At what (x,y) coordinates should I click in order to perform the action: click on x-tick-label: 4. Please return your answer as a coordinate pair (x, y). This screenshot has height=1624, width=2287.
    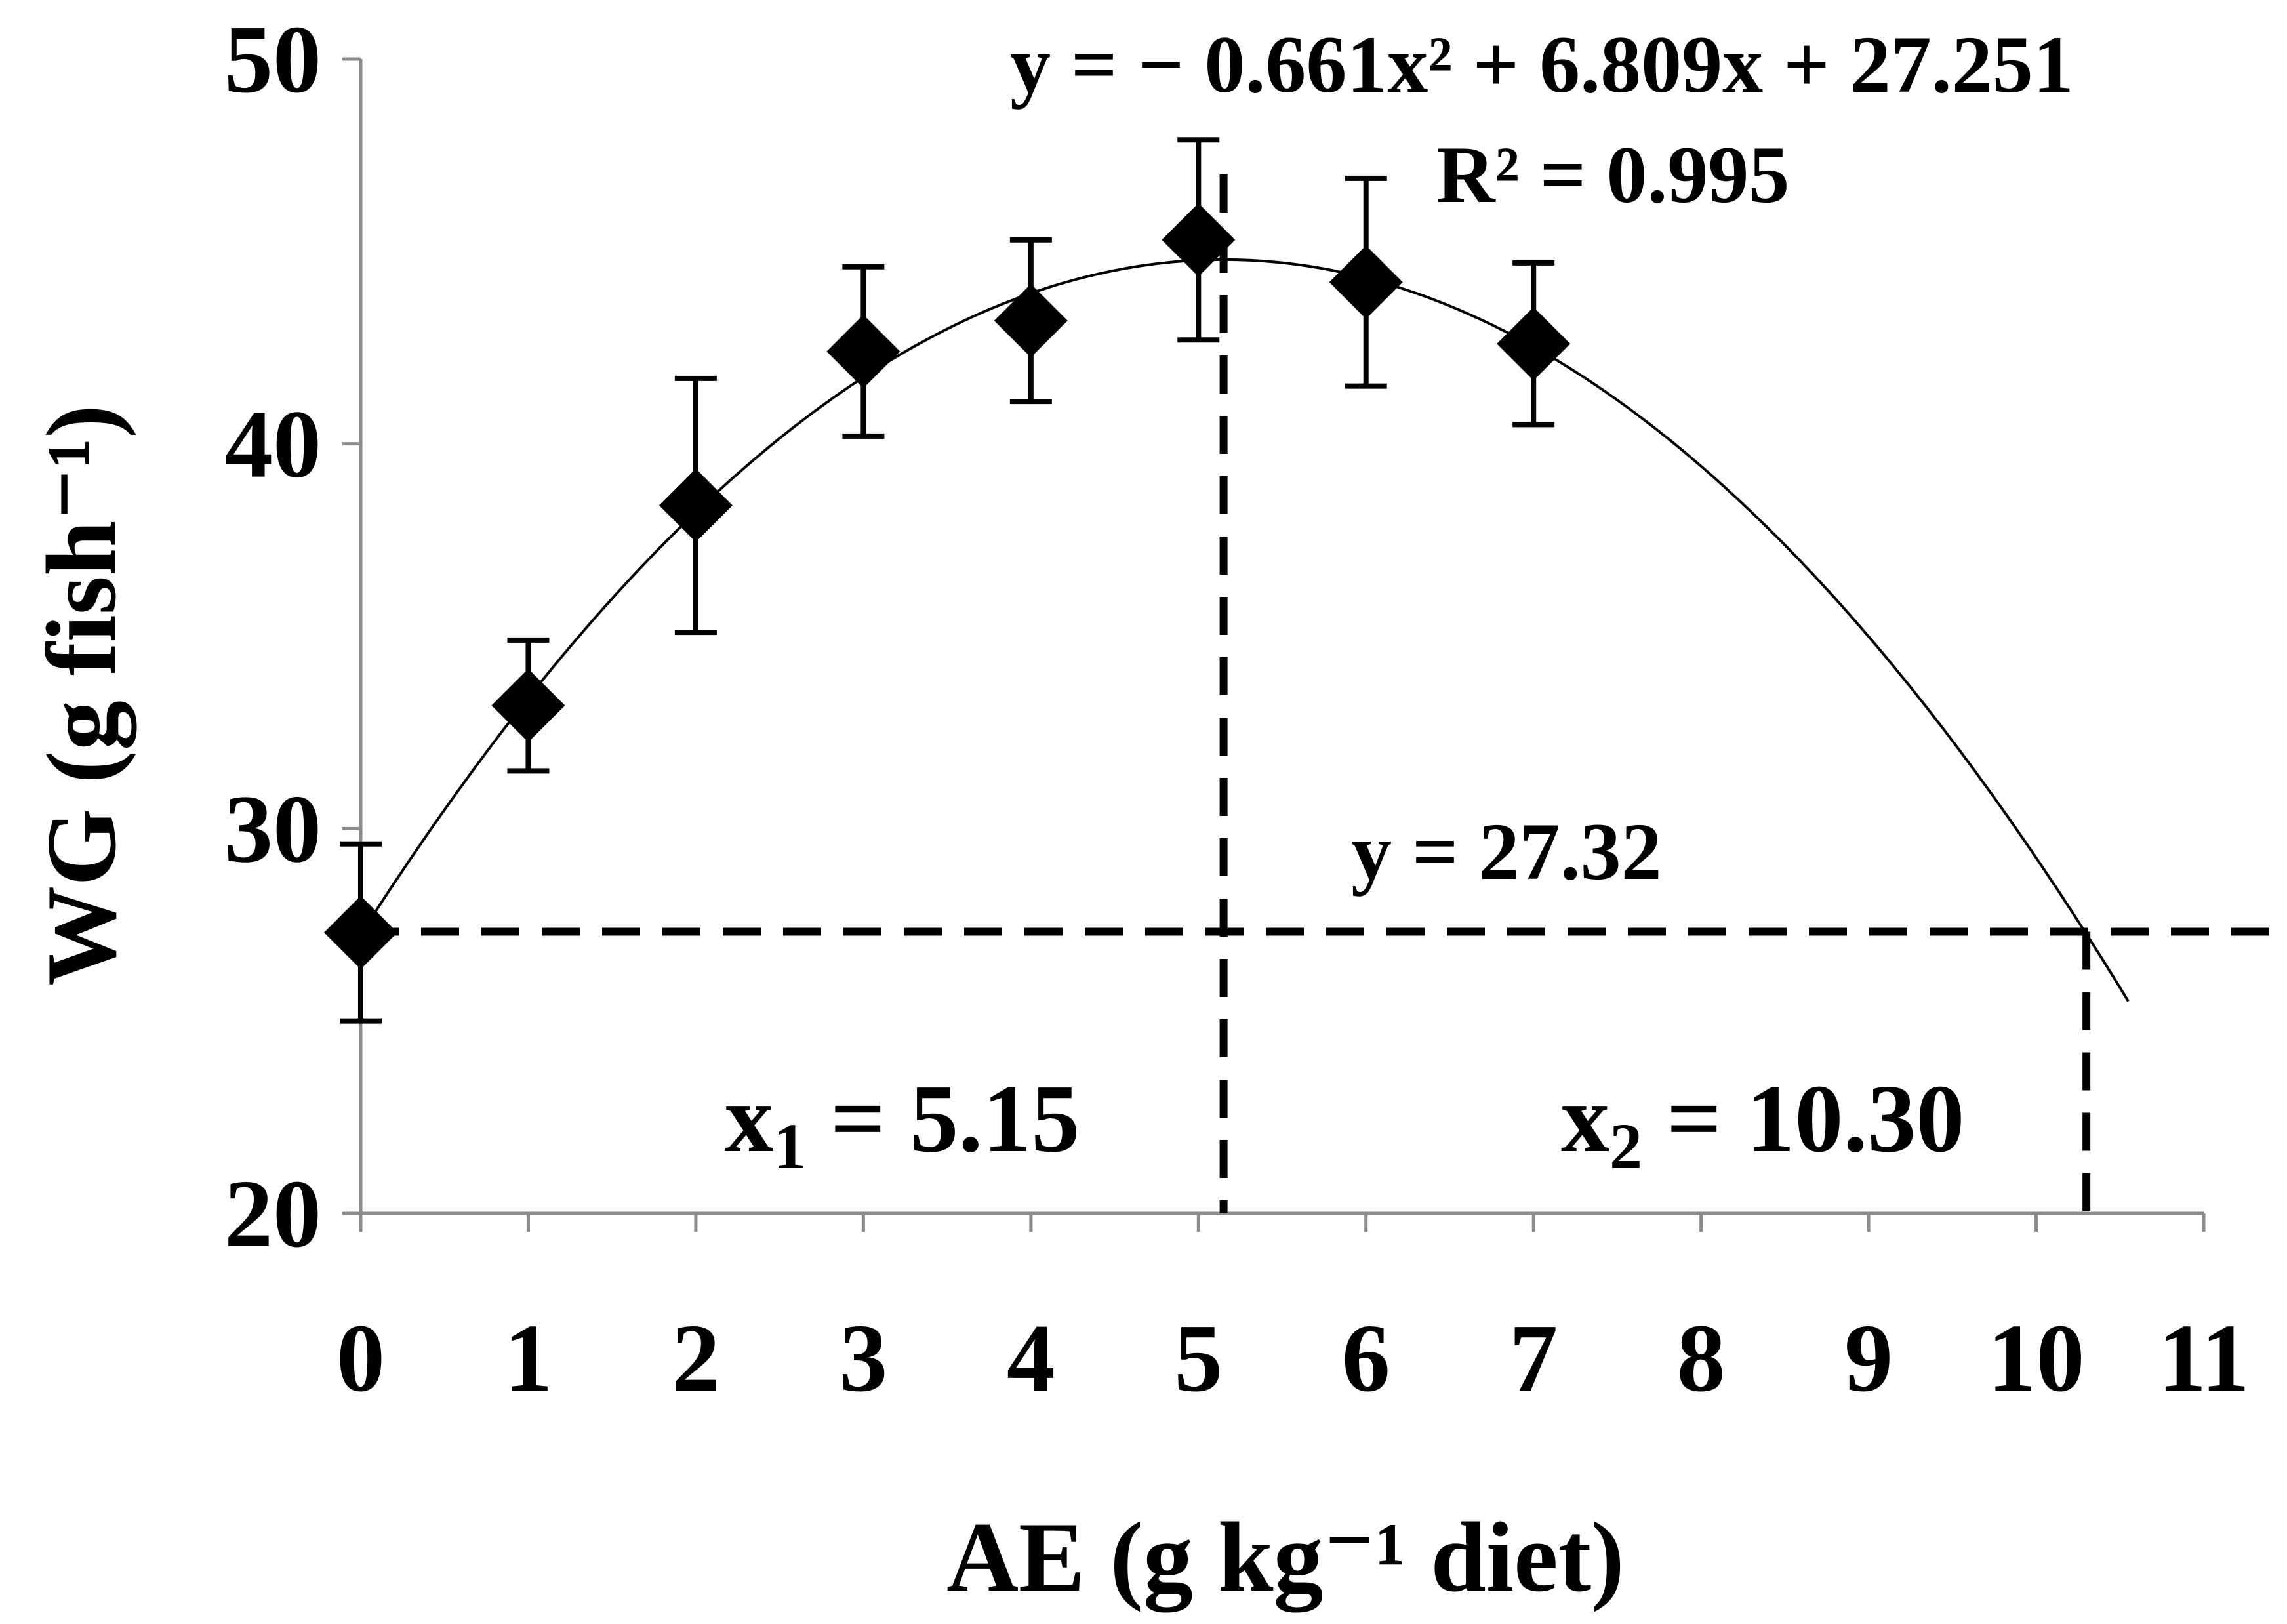
    Looking at the image, I should click on (1031, 1359).